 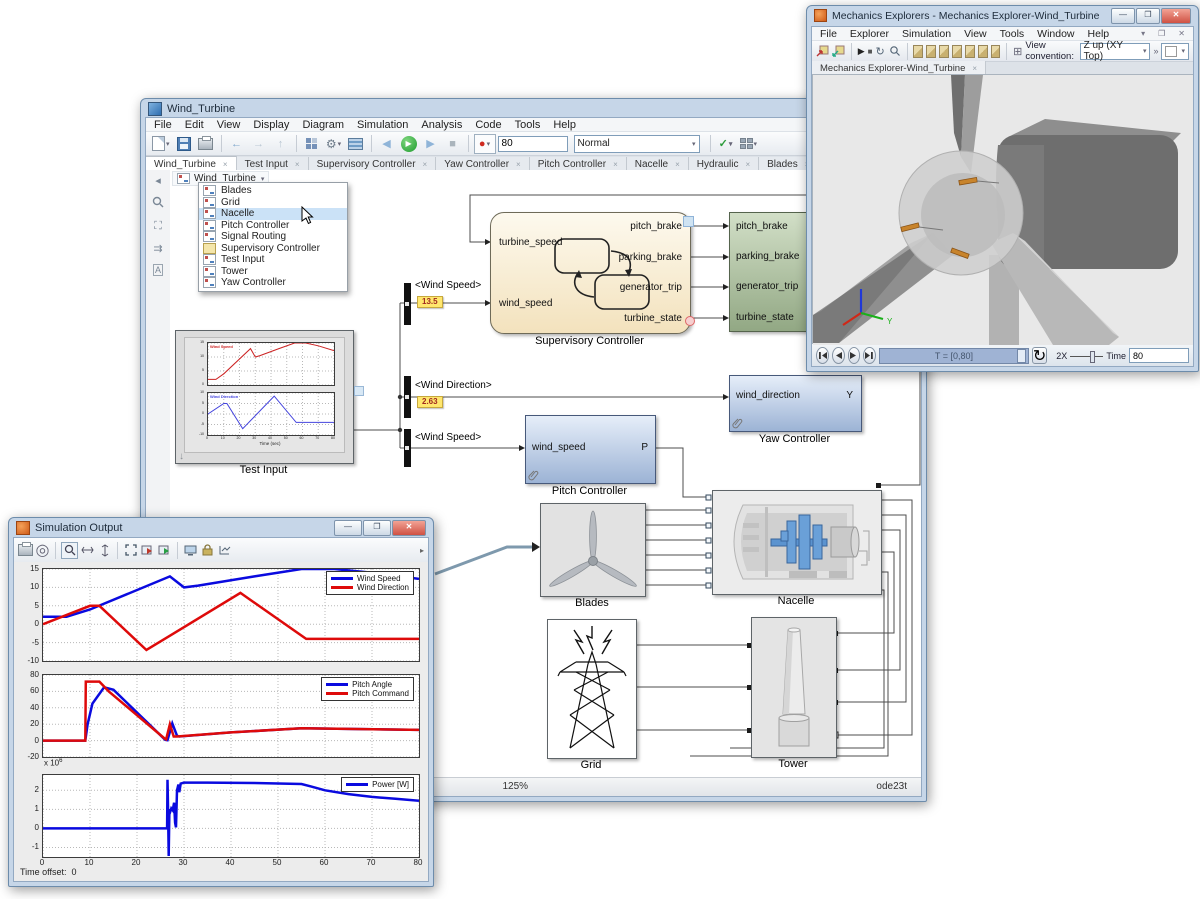 I want to click on replay-speed-icon: ↻, so click(x=880, y=51).